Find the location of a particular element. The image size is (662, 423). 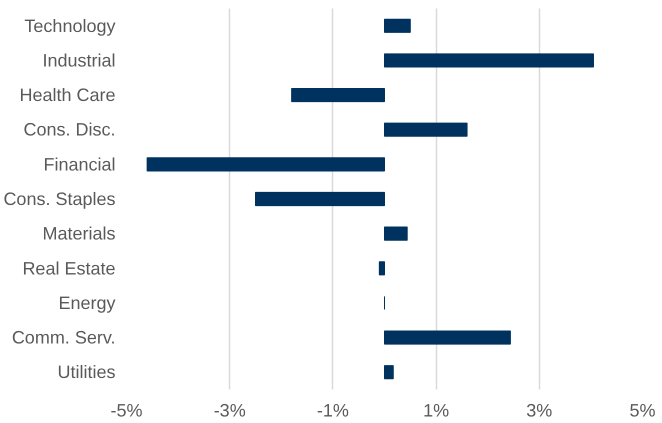

y-tick-label: Energy is located at coordinates (87, 302).